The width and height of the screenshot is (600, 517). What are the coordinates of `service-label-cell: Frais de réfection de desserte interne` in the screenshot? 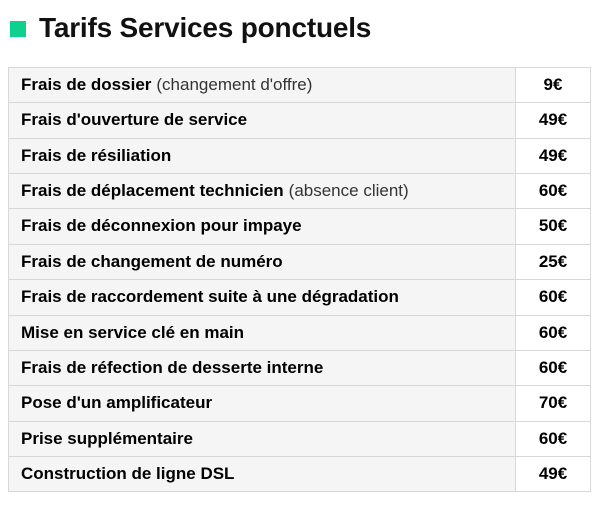 It's located at (262, 368).